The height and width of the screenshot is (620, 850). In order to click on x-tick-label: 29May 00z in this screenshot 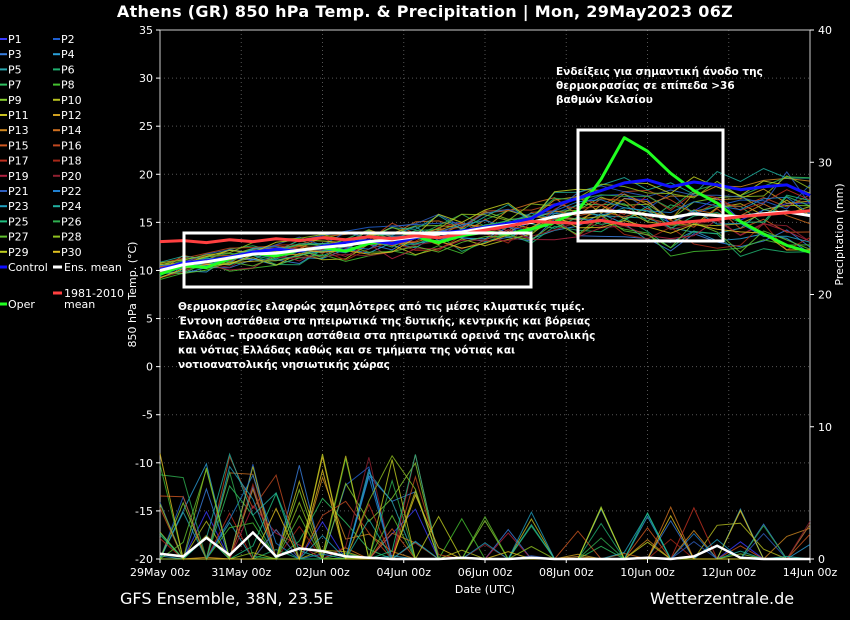, I will do `click(160, 572)`.